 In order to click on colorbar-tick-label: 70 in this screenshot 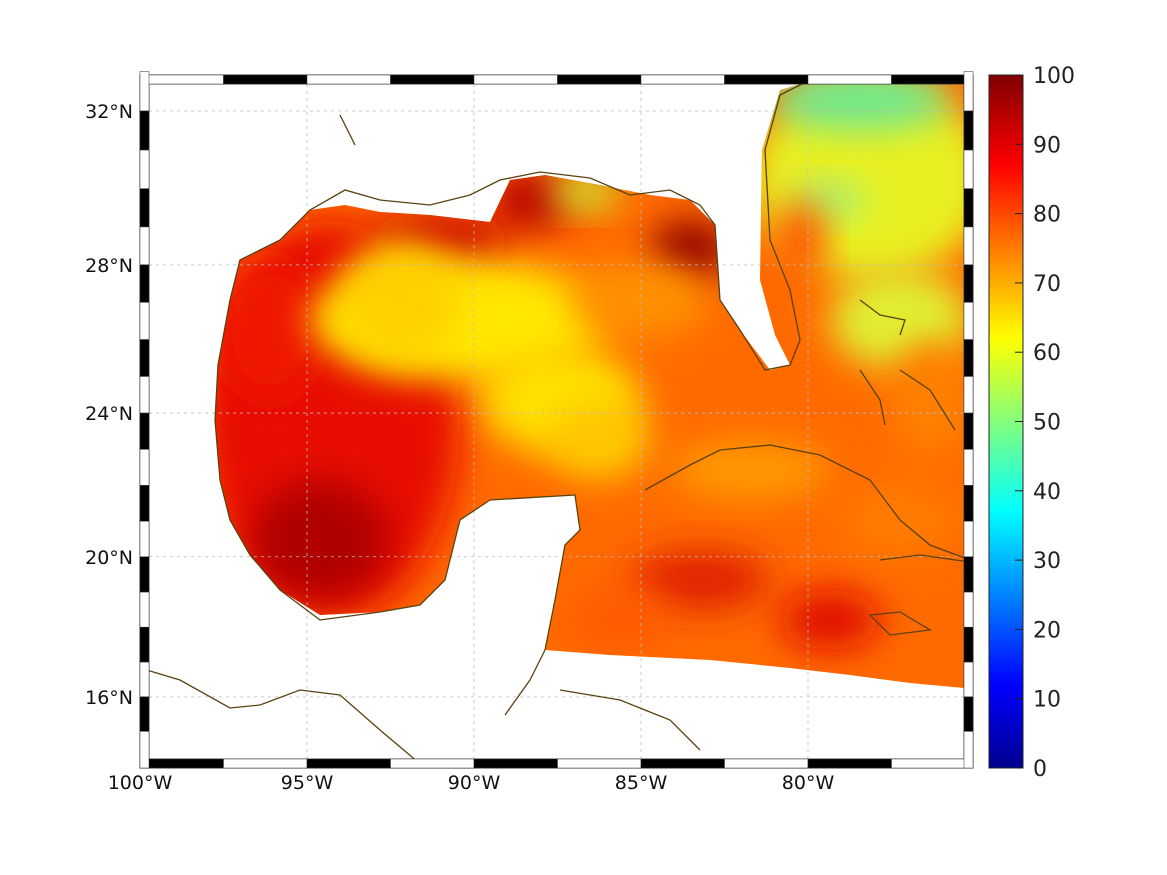, I will do `click(1047, 284)`.